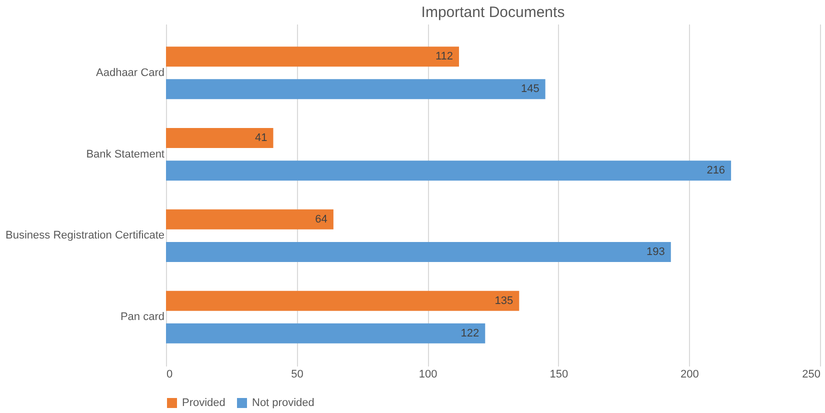 The height and width of the screenshot is (413, 825). I want to click on x-tick-label: 0, so click(169, 374).